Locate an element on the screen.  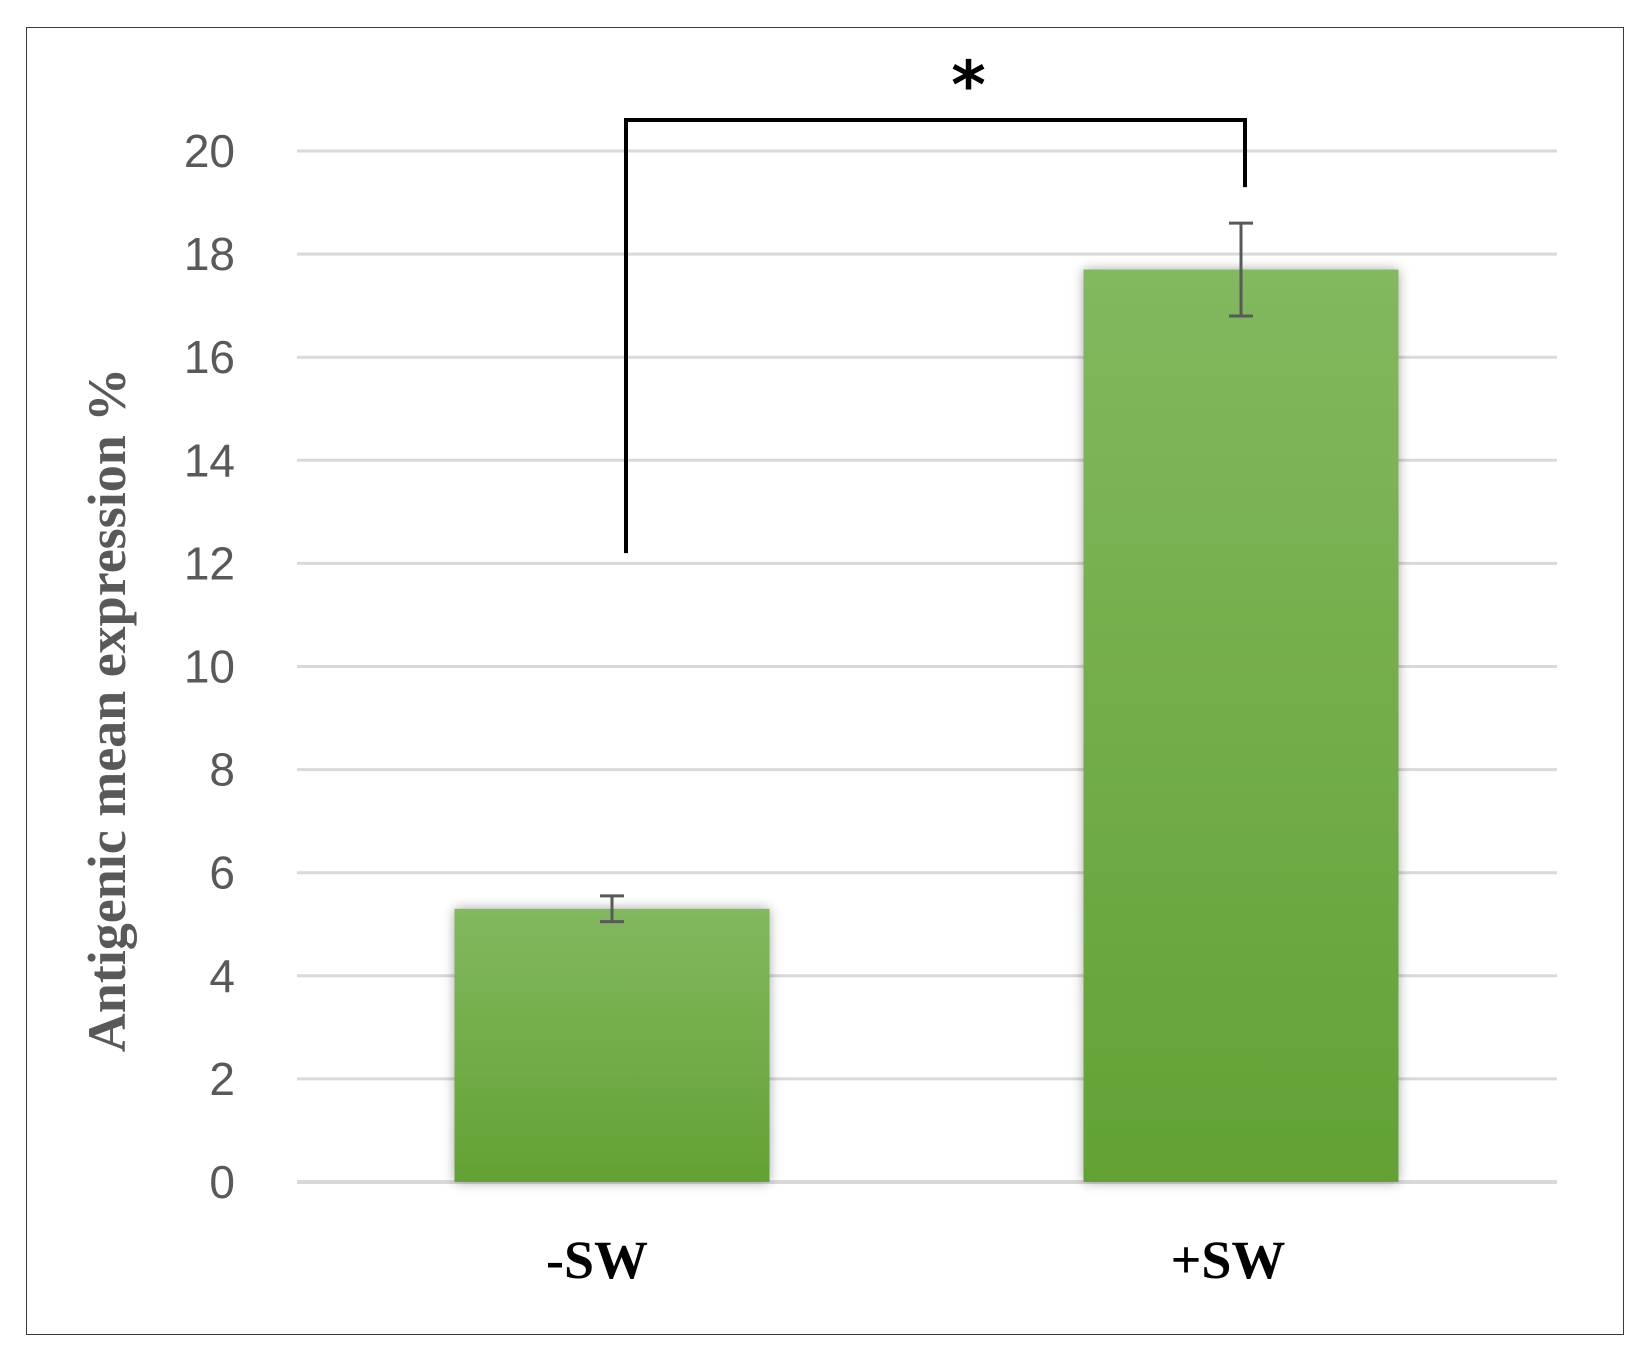
y-tick-label: 8 is located at coordinates (222, 770).